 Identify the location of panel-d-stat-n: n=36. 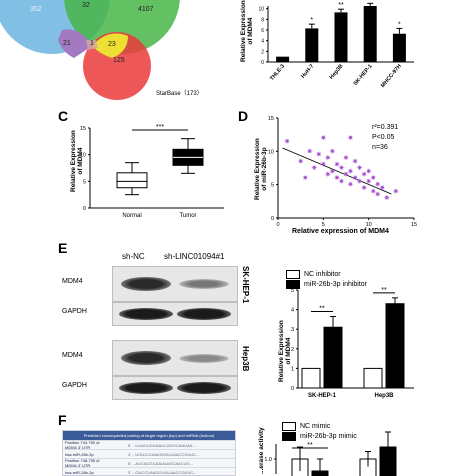
(380, 147).